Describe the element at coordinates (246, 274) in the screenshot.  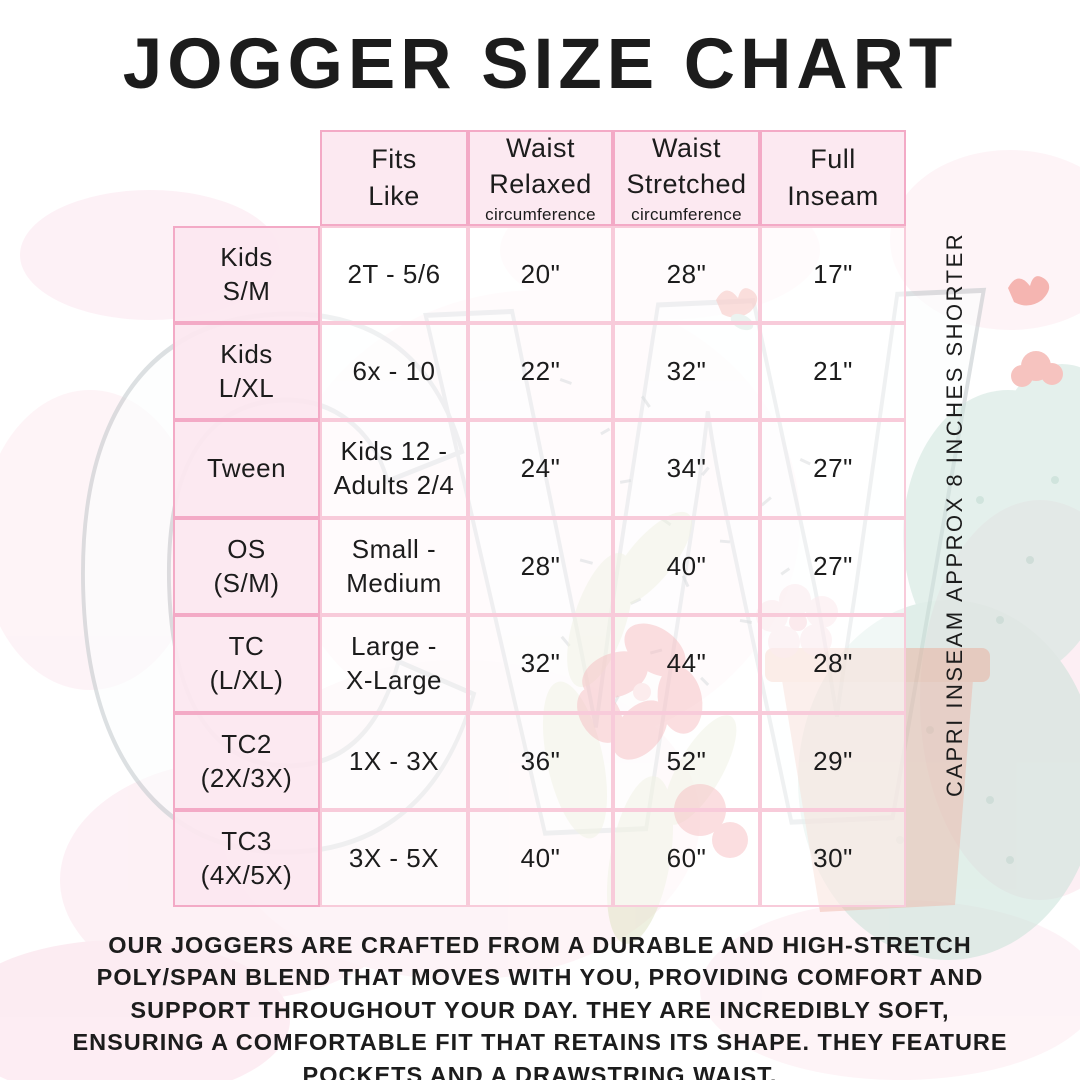
I see `row-header-kids-sm: Kids S/M` at that location.